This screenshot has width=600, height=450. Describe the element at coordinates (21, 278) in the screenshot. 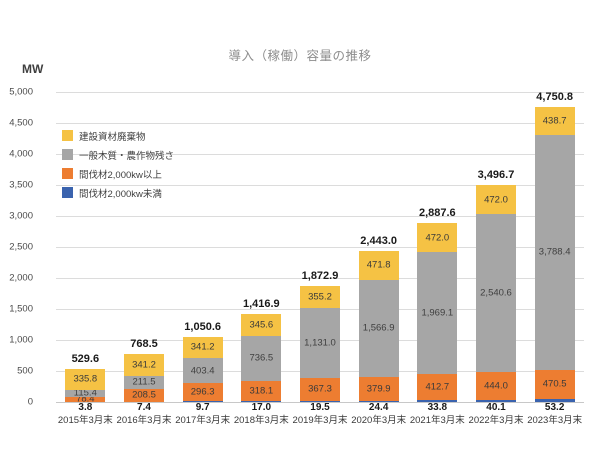

I see `y-axis-tick-label: 2,000` at that location.